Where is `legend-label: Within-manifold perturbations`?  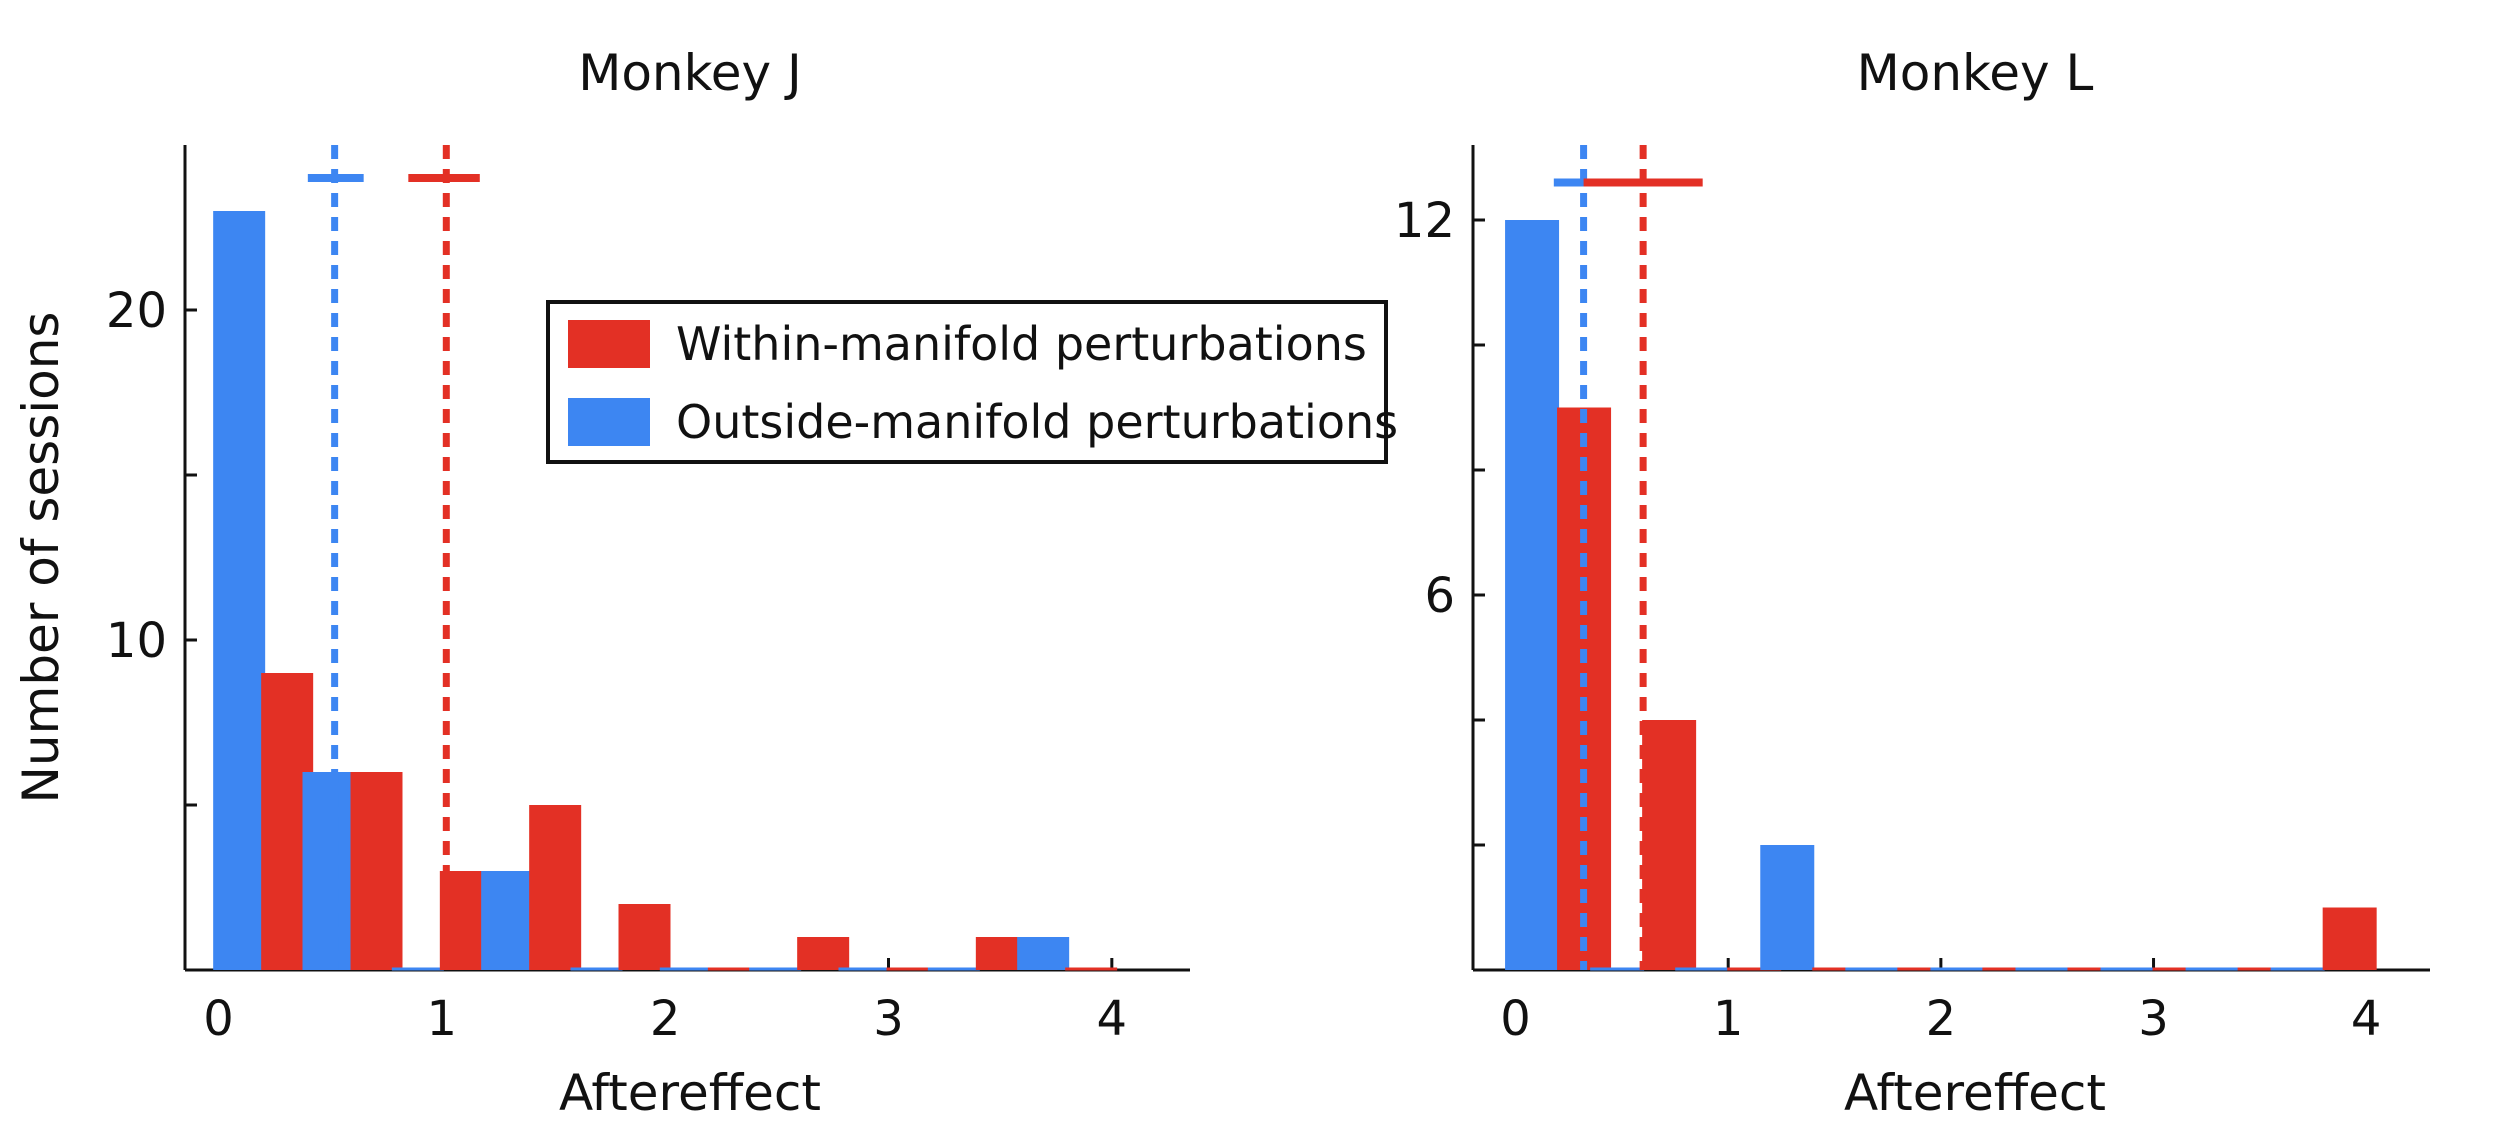 legend-label: Within-manifold perturbations is located at coordinates (1021, 344).